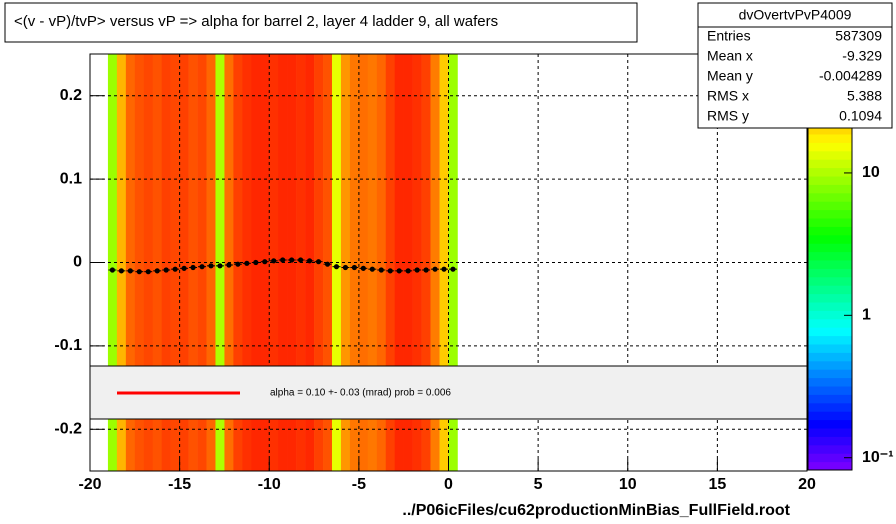 The width and height of the screenshot is (896, 524). I want to click on stats-box, so click(795, 65).